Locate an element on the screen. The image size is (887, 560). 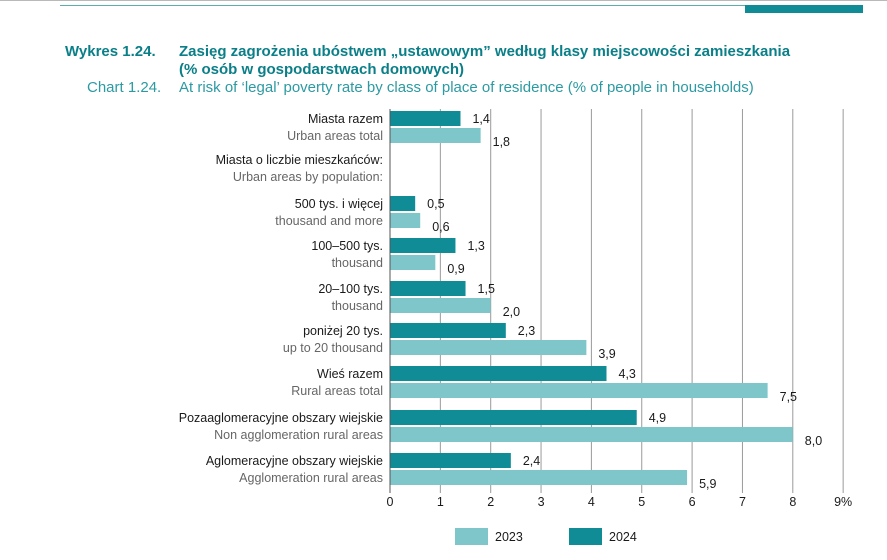
category-label-pl: Miasta o liczbie mieszkańców: is located at coordinates (299, 160).